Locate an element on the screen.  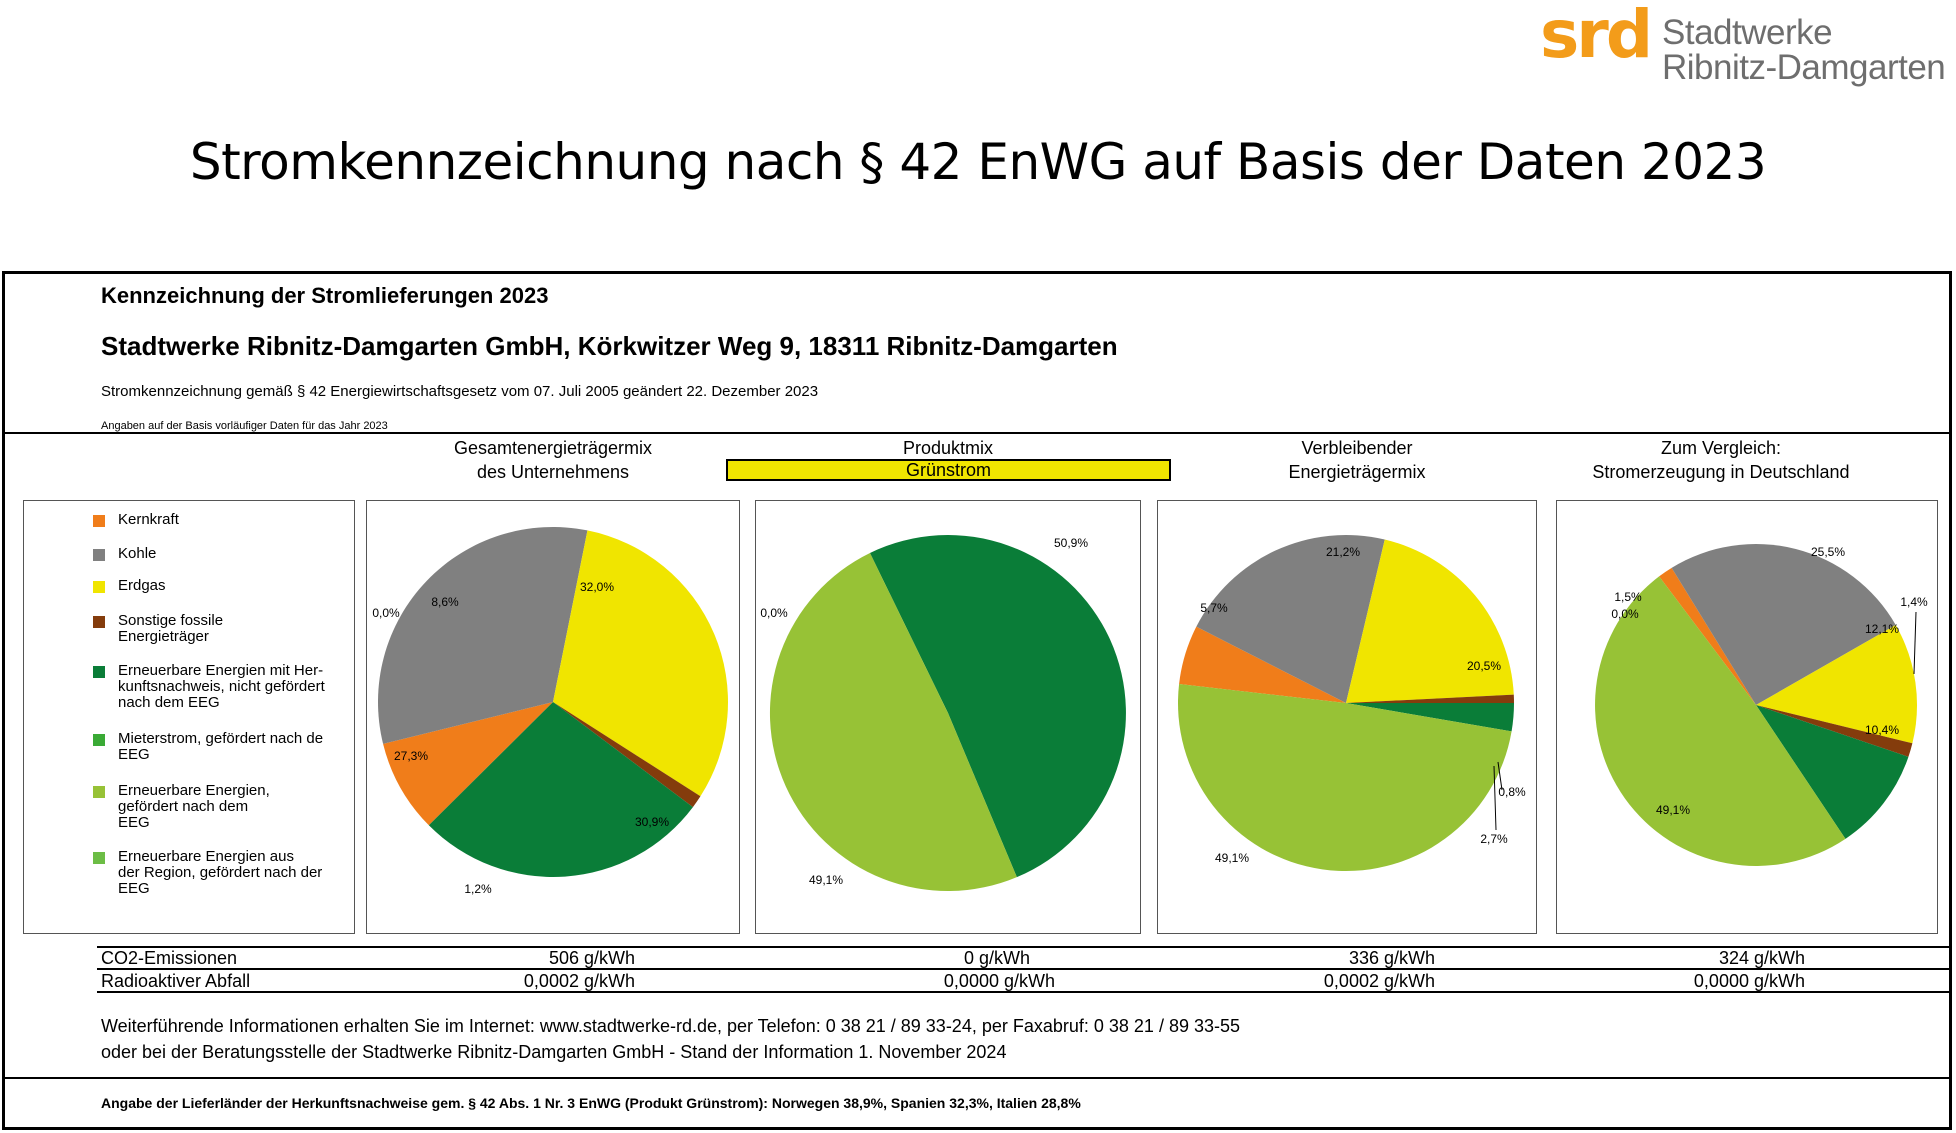
column-title-line: Zum Vergleich: is located at coordinates (1721, 448).